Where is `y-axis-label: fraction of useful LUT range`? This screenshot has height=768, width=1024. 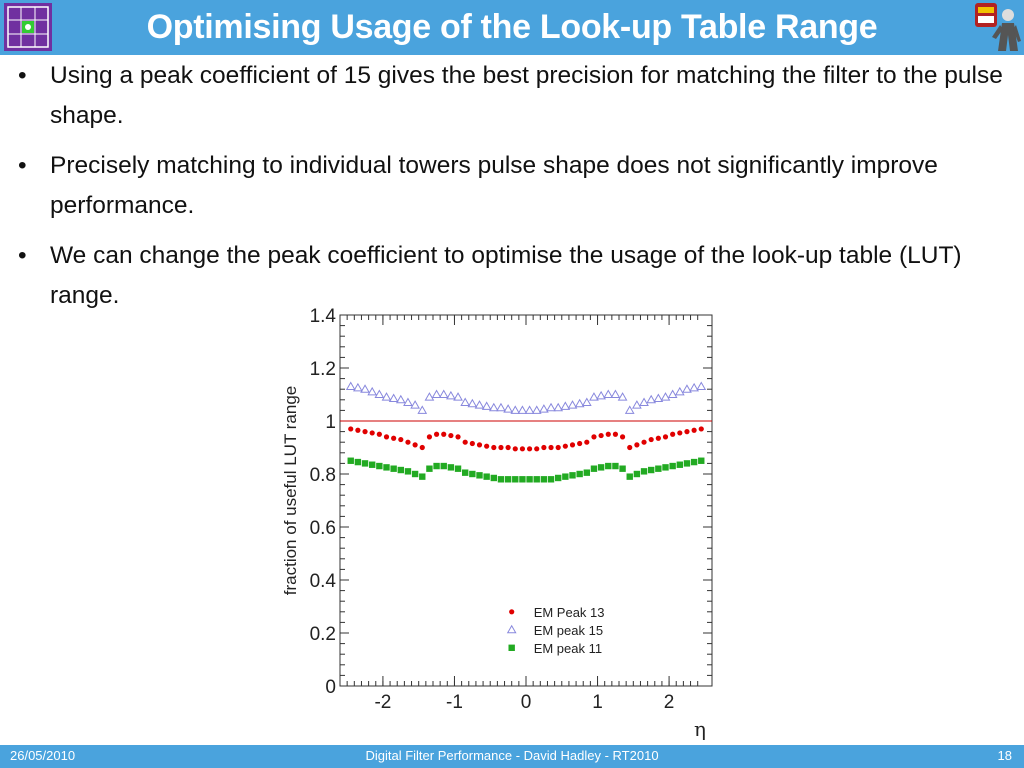
y-axis-label: fraction of useful LUT range is located at coordinates (290, 490).